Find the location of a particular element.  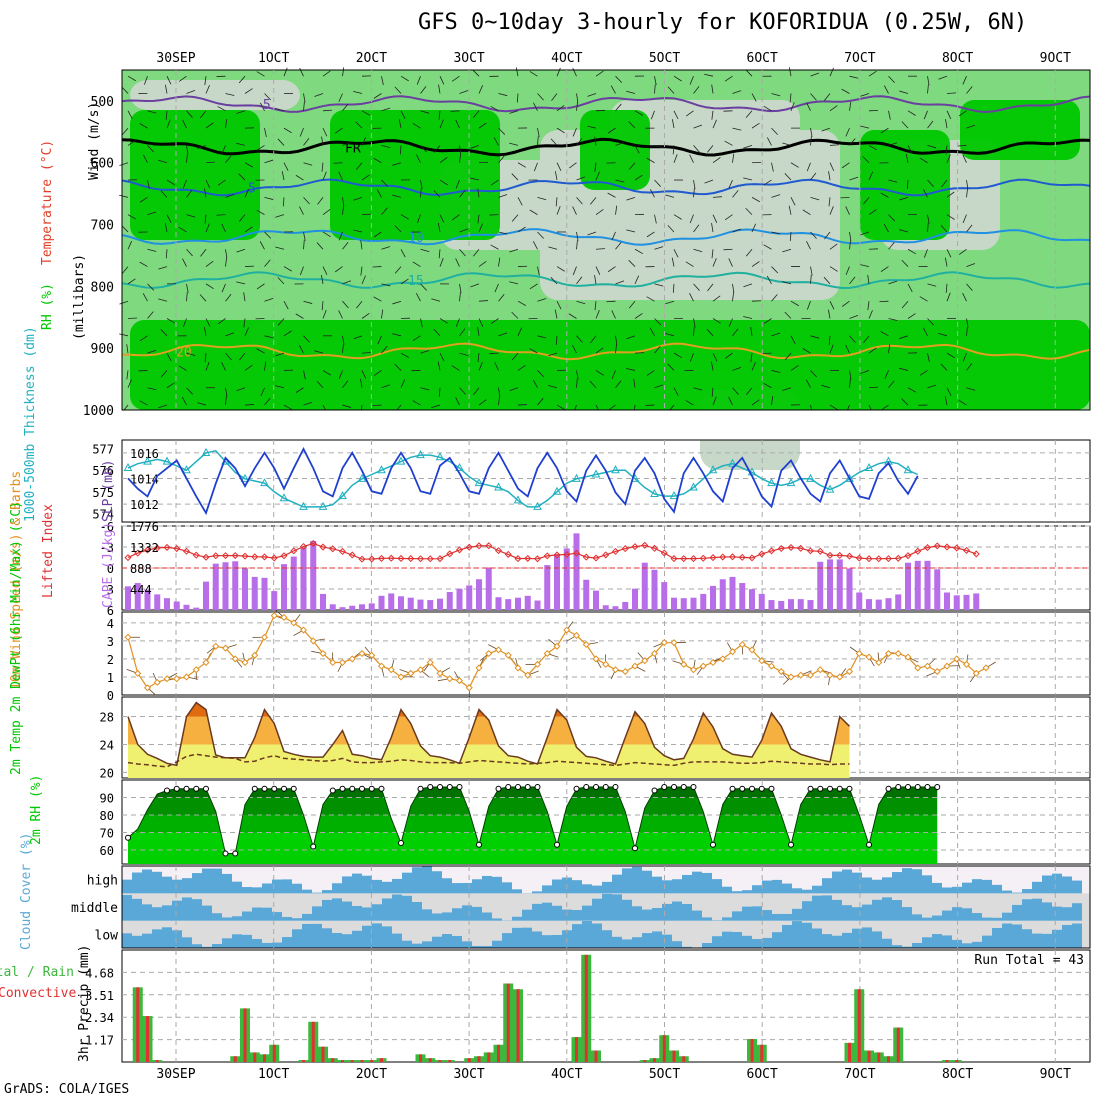

isotherm-label: FR is located at coordinates (353, 148).